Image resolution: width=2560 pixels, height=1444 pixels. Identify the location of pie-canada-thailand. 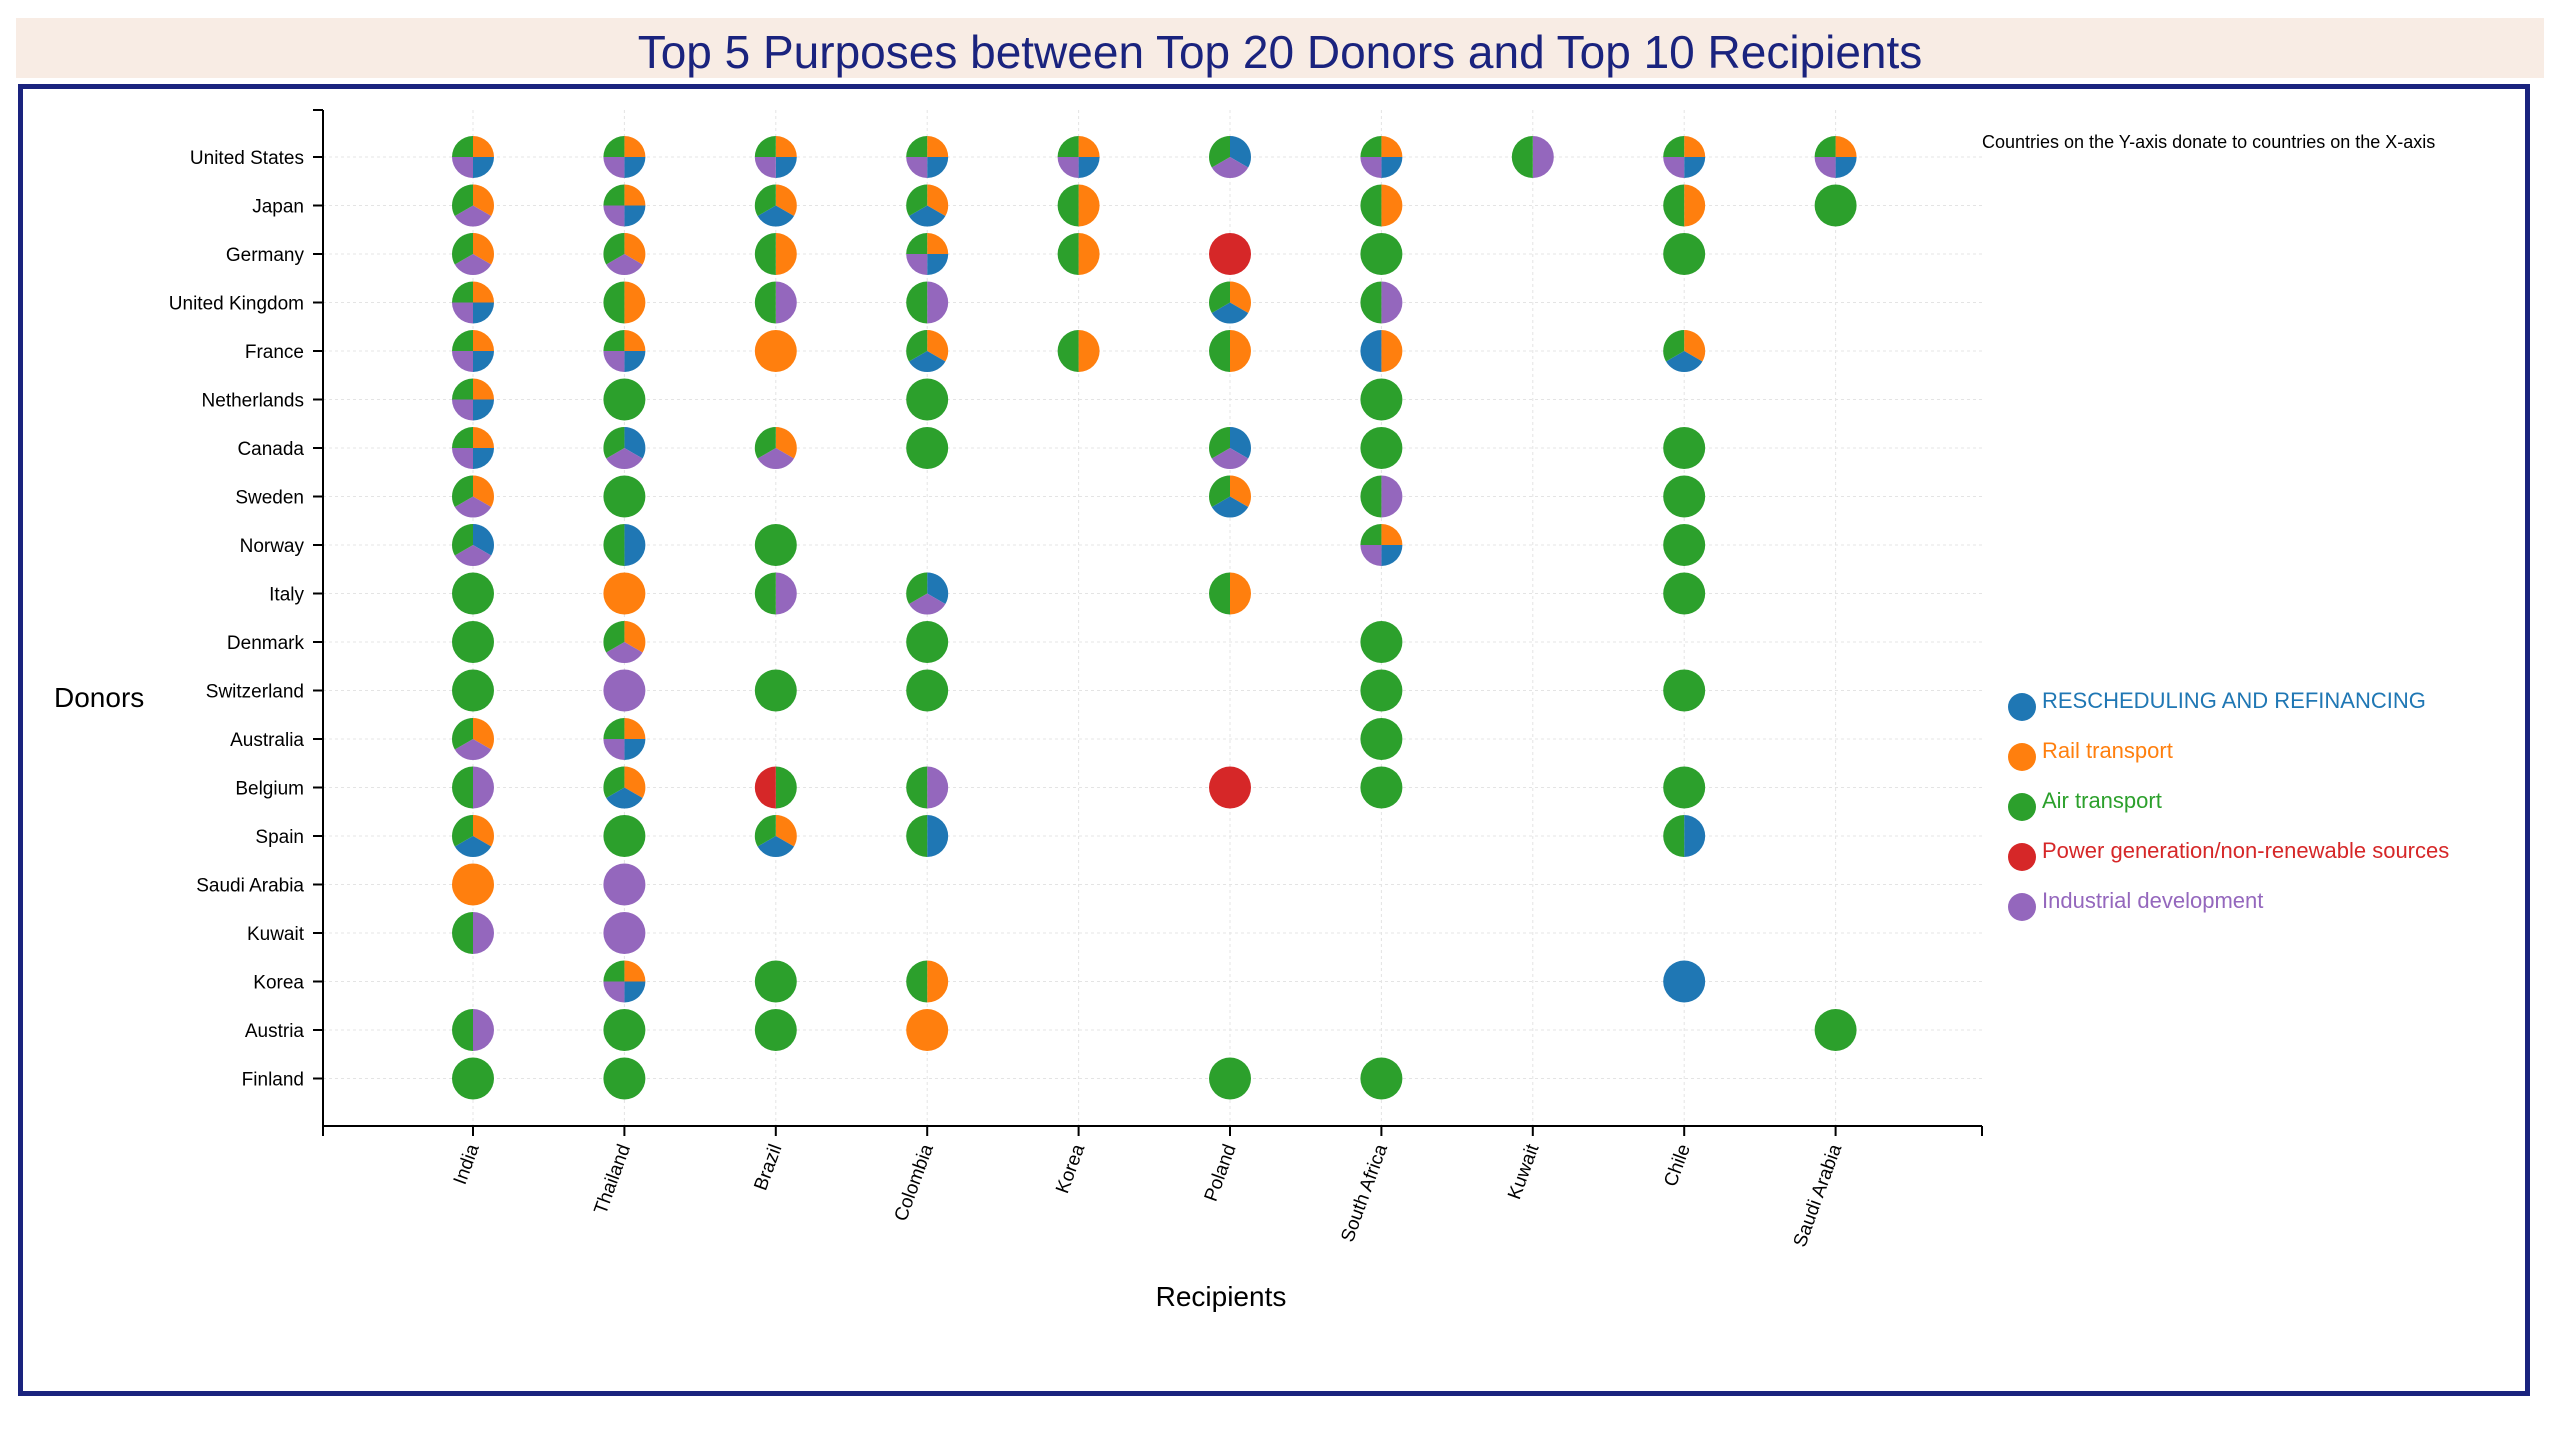
(624, 448).